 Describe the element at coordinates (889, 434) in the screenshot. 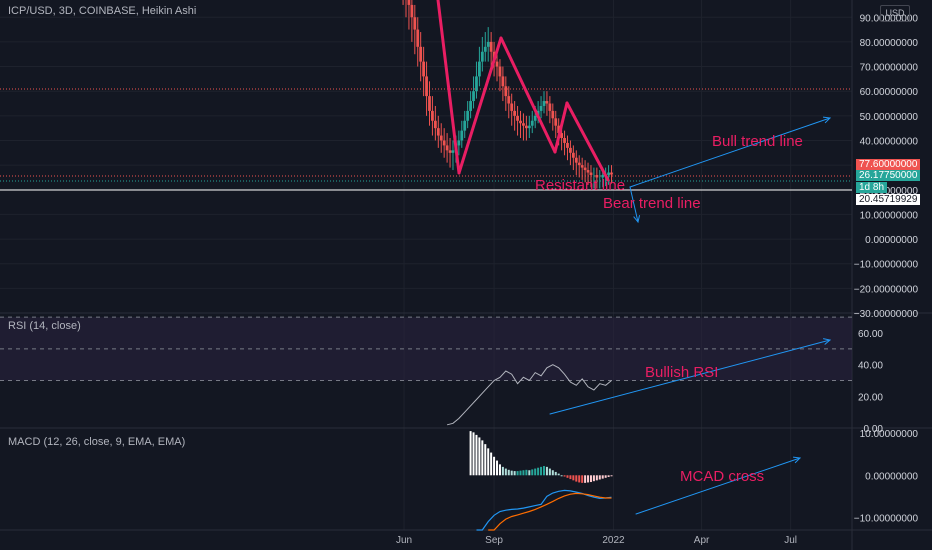

I see `macd-tick-label: 10.00000000` at that location.